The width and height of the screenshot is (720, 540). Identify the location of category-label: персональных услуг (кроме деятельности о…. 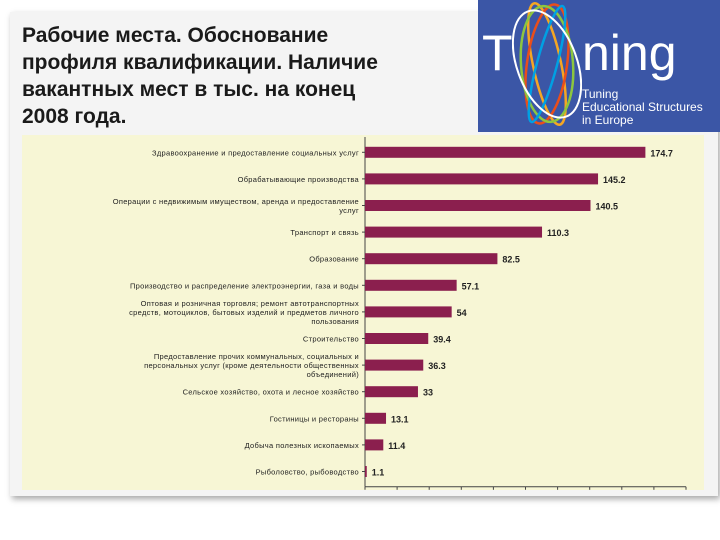
(251, 365).